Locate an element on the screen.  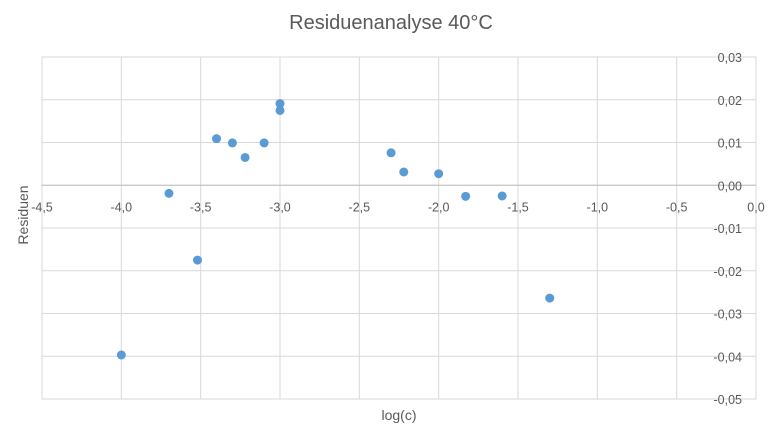
x-axis-title: log(c) is located at coordinates (398, 415).